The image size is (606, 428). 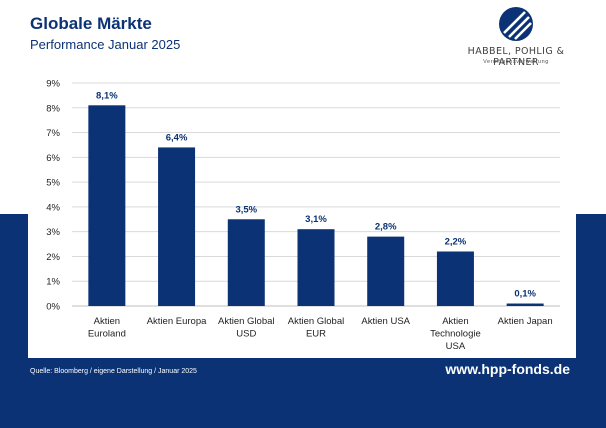 I want to click on y-tick-label: 8%, so click(x=53, y=108).